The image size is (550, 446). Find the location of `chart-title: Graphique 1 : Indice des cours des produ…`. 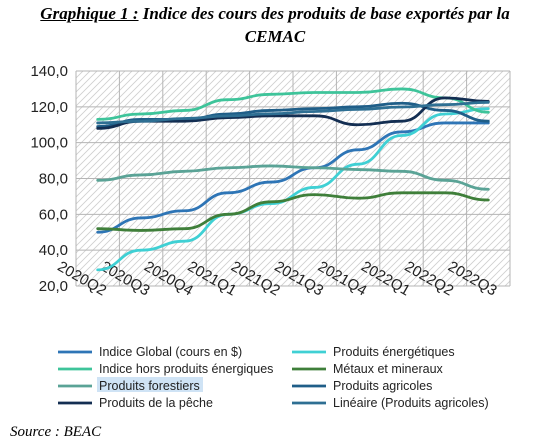

chart-title: Graphique 1 : Indice des cours des produ… is located at coordinates (275, 25).